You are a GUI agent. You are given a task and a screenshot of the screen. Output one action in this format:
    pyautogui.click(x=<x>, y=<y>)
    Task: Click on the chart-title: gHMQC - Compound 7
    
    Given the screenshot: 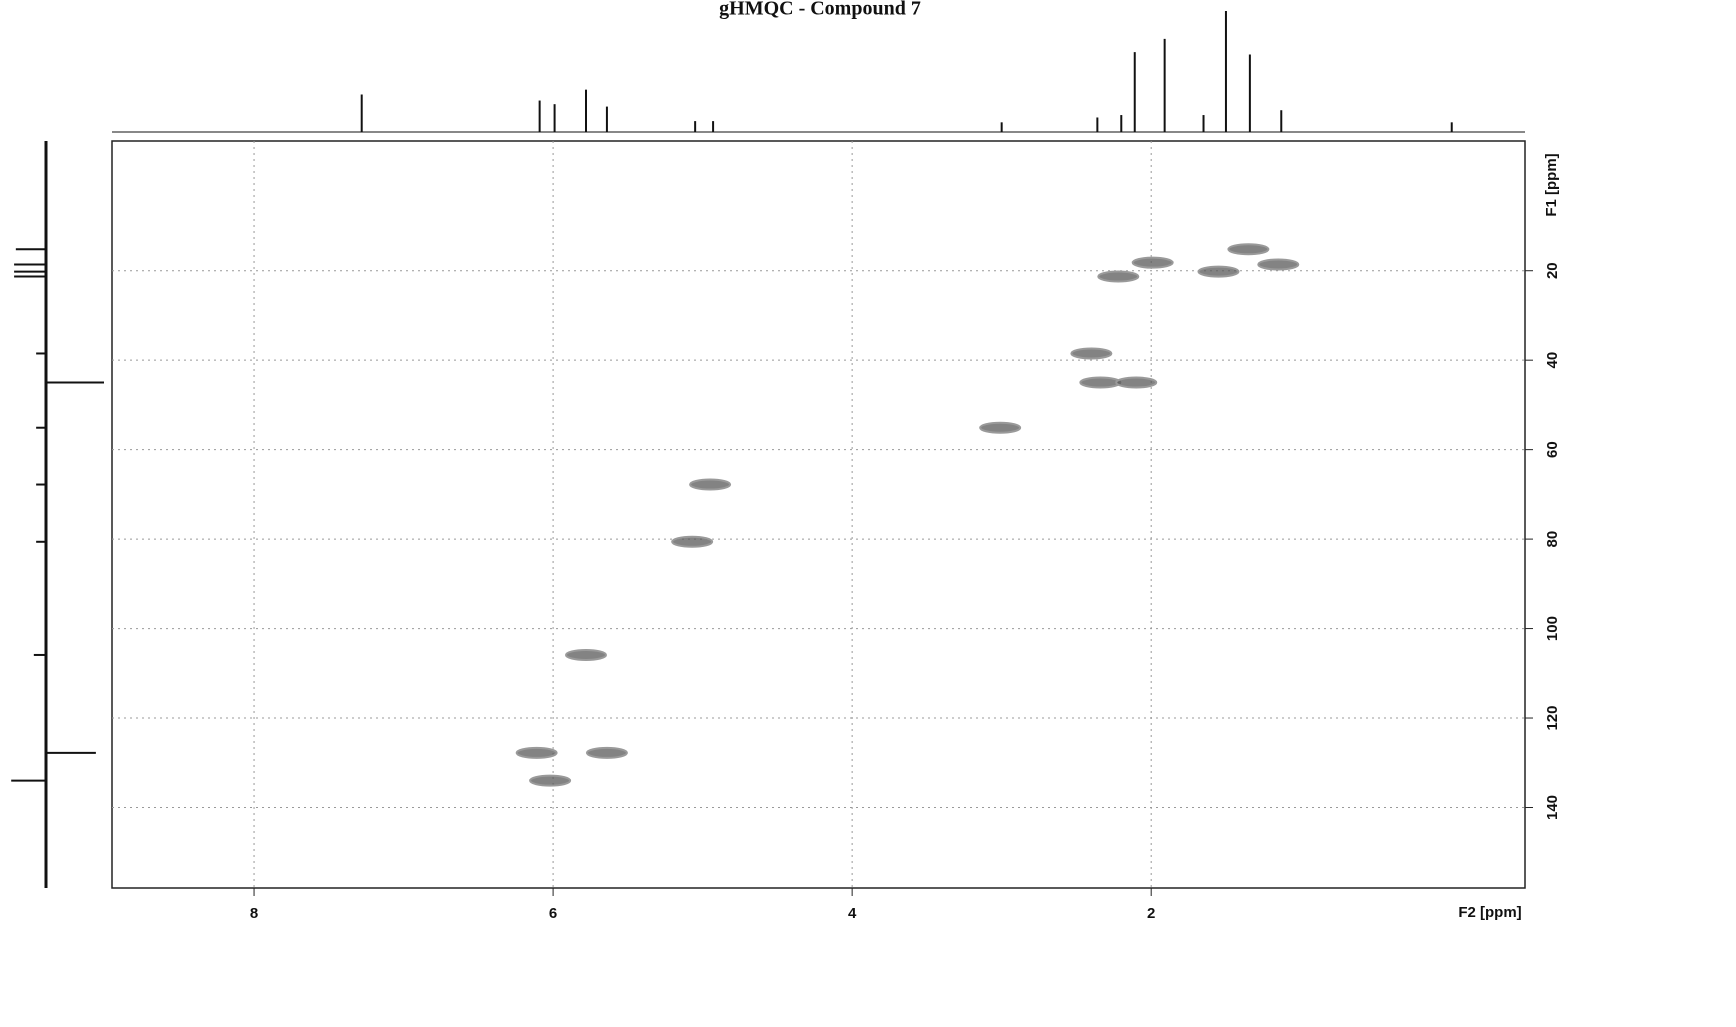 What is the action you would take?
    pyautogui.click(x=820, y=10)
    